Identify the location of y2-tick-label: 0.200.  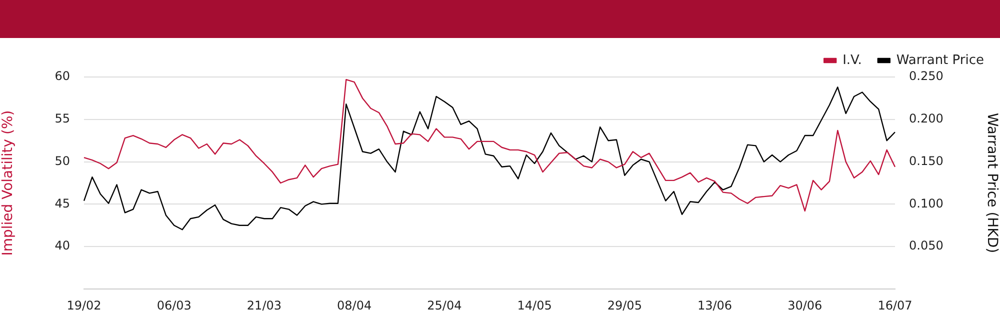
(926, 119).